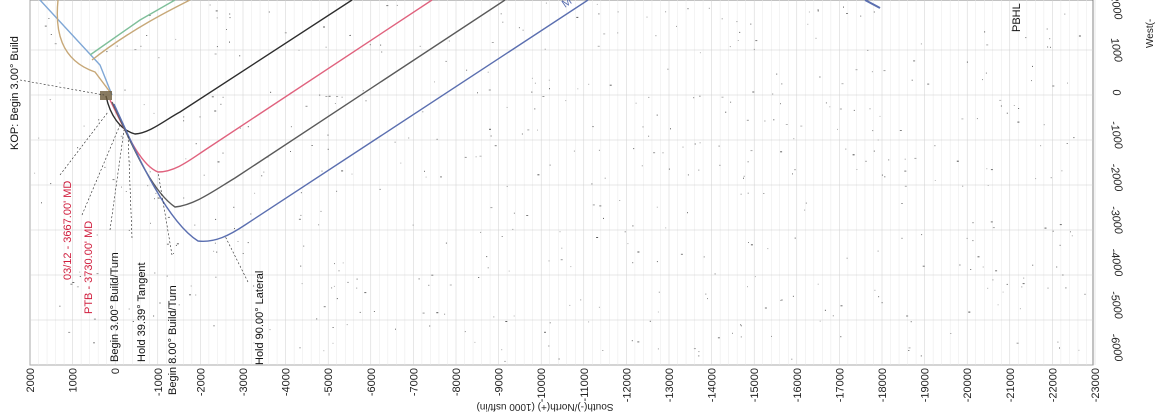 The height and width of the screenshot is (413, 1157). What do you see at coordinates (798, 385) in the screenshot?
I see `x-tick-label: -16000` at bounding box center [798, 385].